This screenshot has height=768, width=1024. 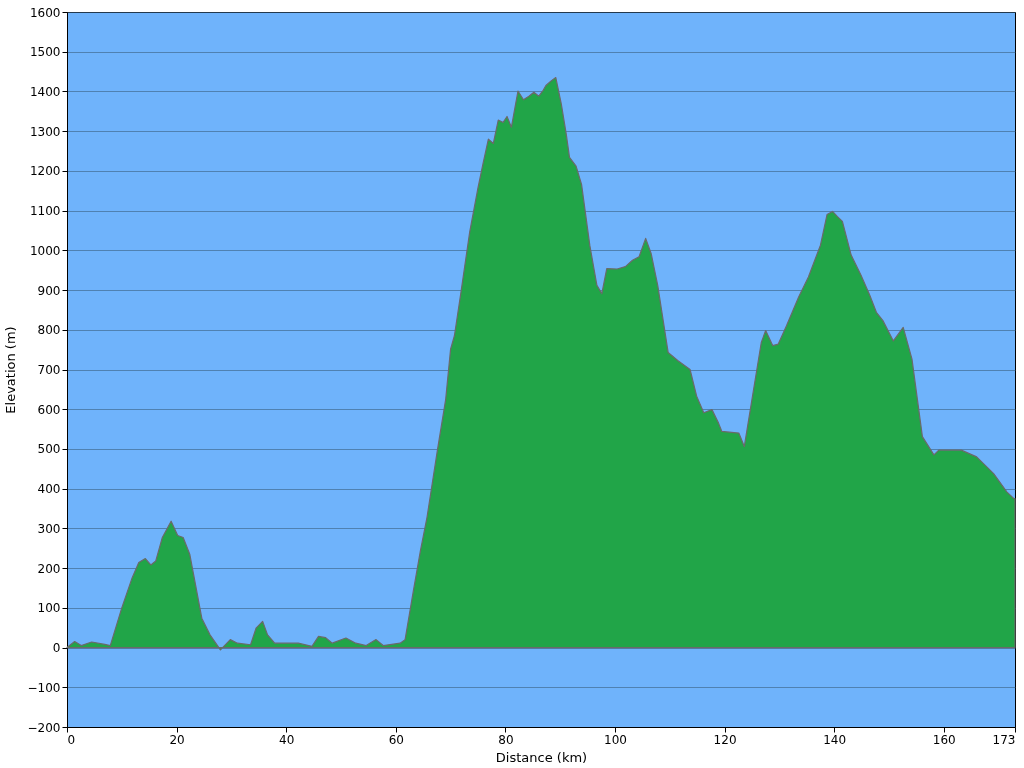 What do you see at coordinates (45, 131) in the screenshot?
I see `y-tick-label: 1300` at bounding box center [45, 131].